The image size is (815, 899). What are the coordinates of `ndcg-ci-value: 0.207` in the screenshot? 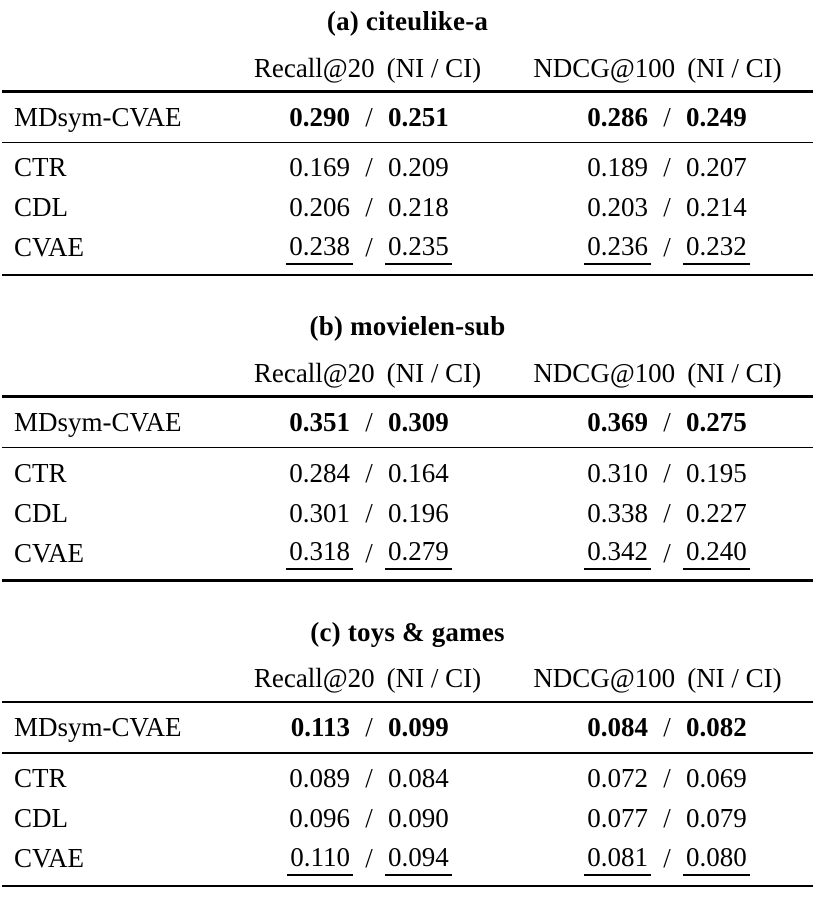 It's located at (716, 167).